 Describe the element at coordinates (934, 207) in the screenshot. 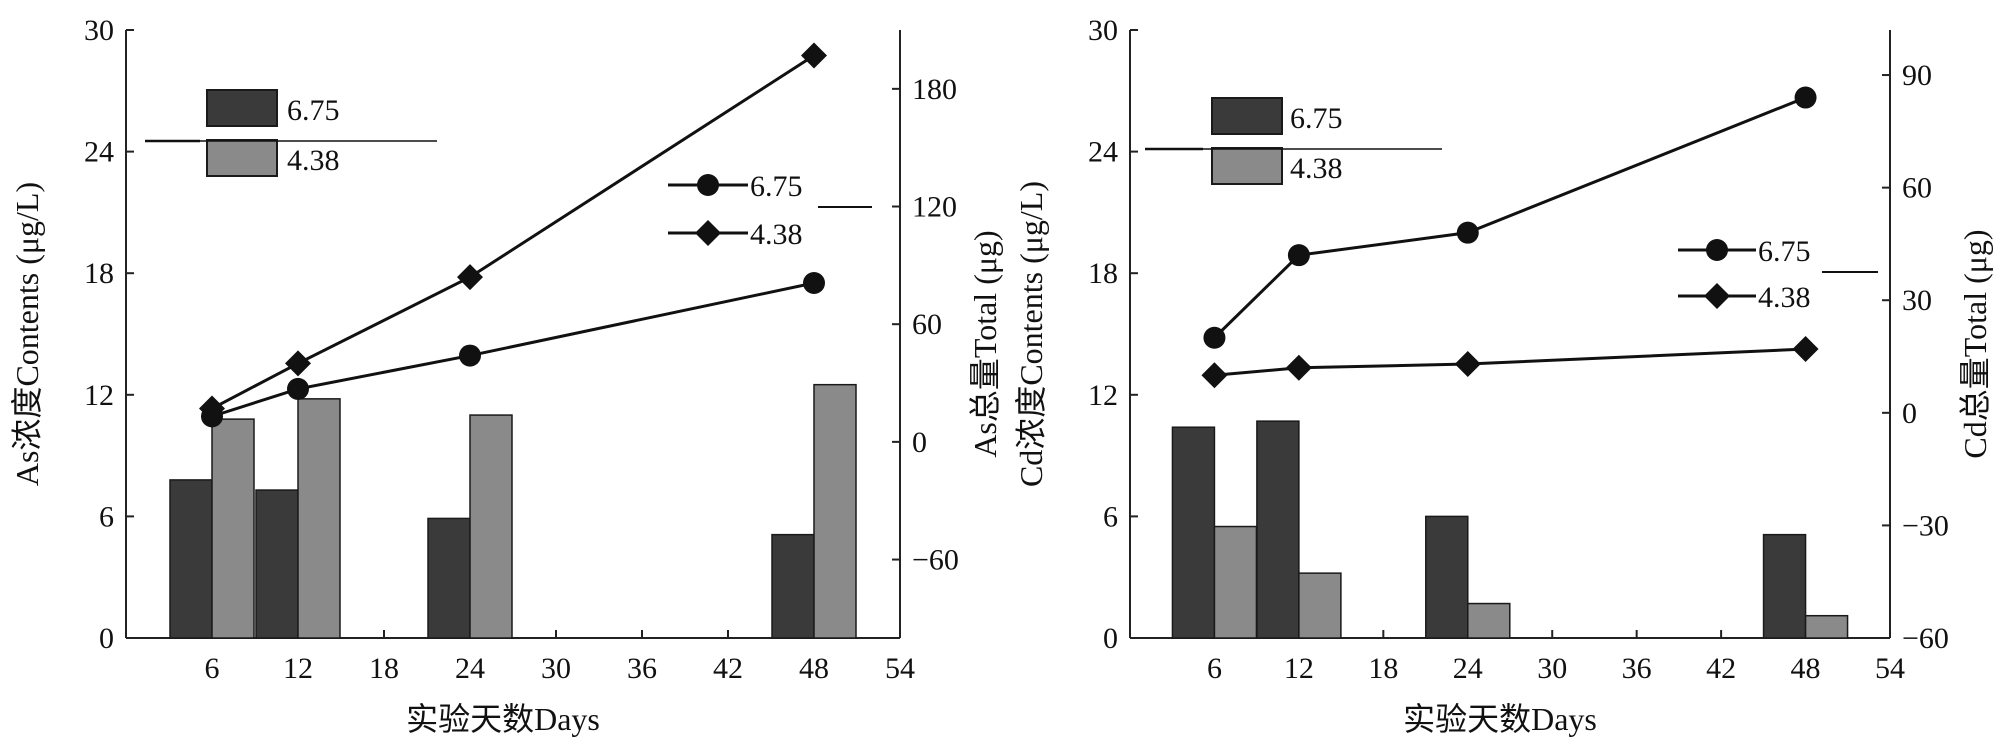

I see `y-right-tick-label: 120` at that location.